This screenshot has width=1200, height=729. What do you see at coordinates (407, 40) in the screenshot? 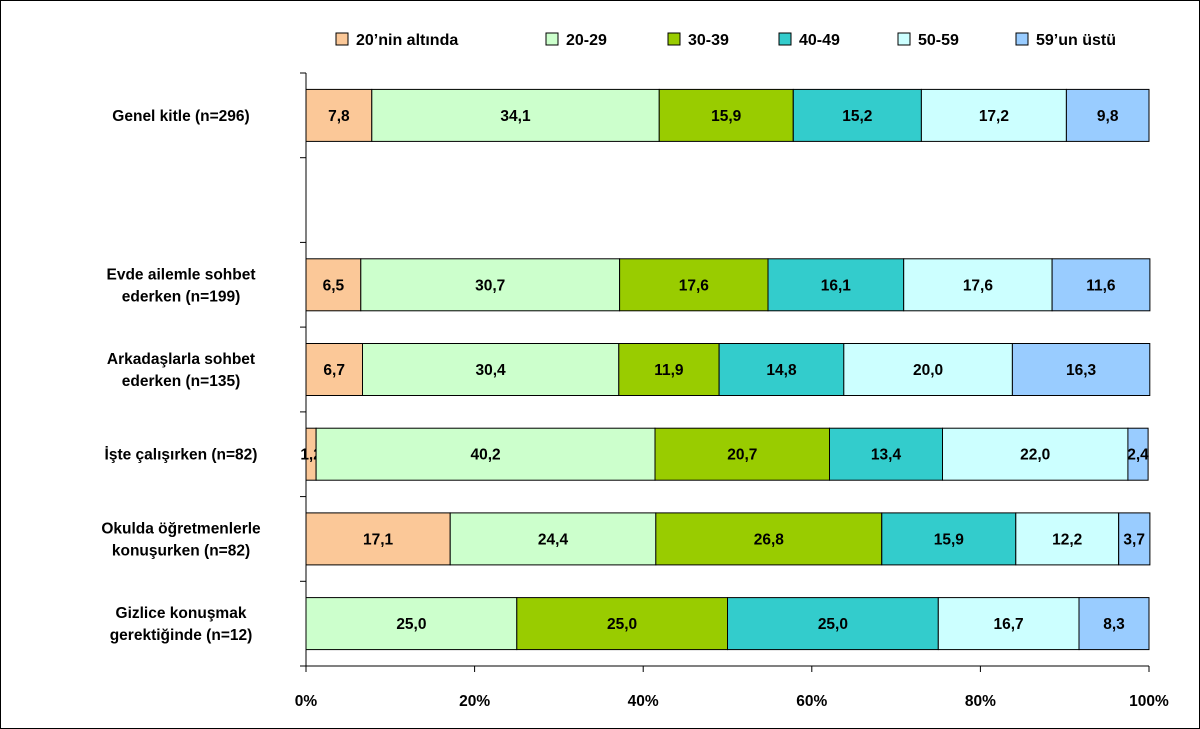
I see `legend-label: 20’nin altında` at bounding box center [407, 40].